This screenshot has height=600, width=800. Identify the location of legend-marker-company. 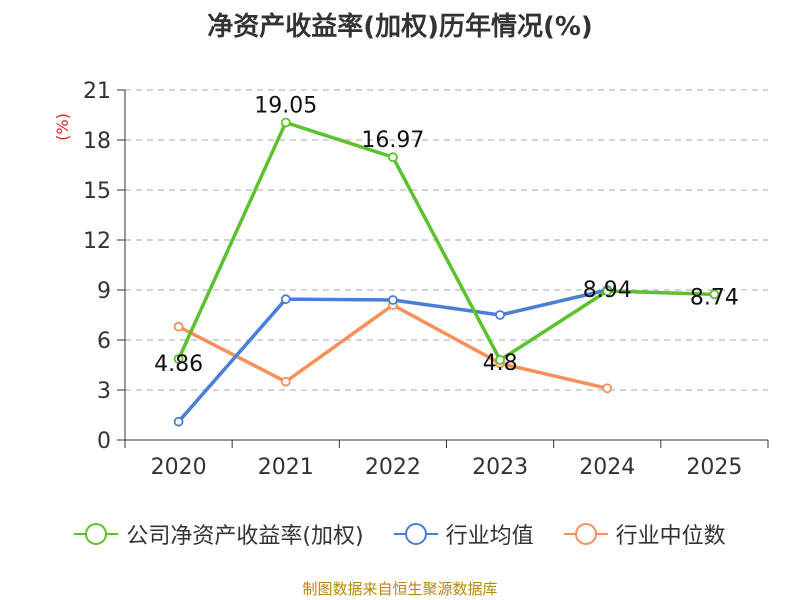
(96, 534).